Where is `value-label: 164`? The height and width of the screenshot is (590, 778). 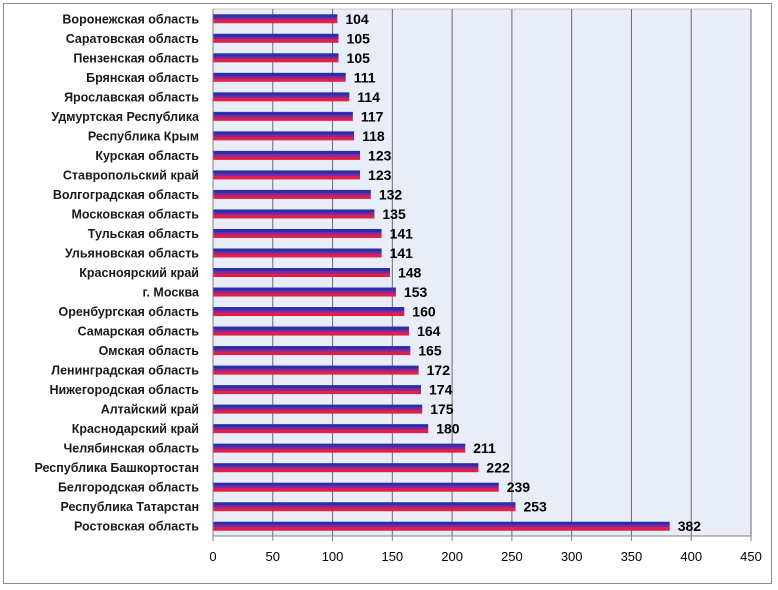 value-label: 164 is located at coordinates (429, 331).